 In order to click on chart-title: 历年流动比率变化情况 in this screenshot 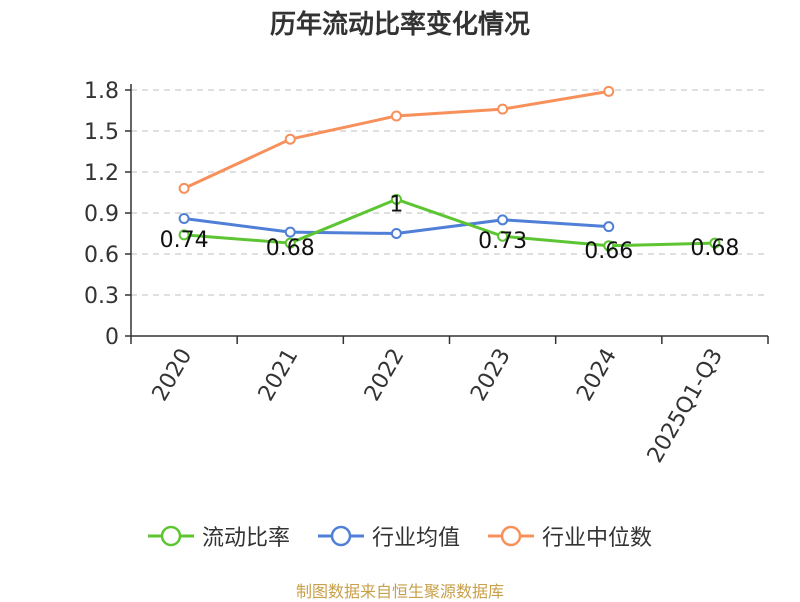, I will do `click(399, 25)`.